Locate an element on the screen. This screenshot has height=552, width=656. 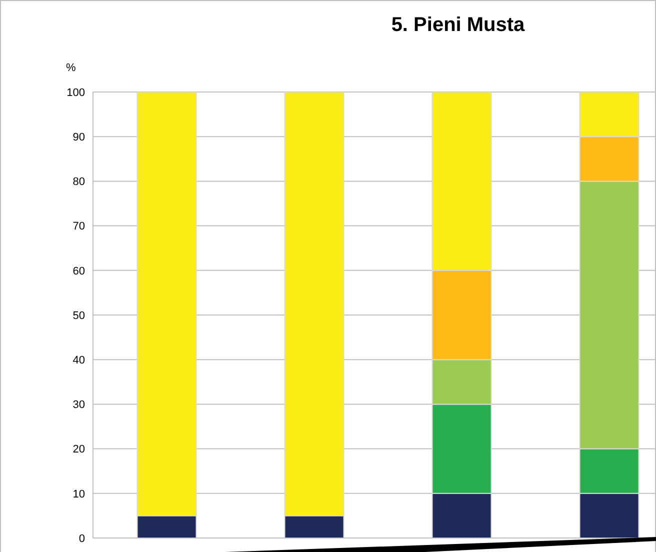
y-tick-label: 20 is located at coordinates (78, 450).